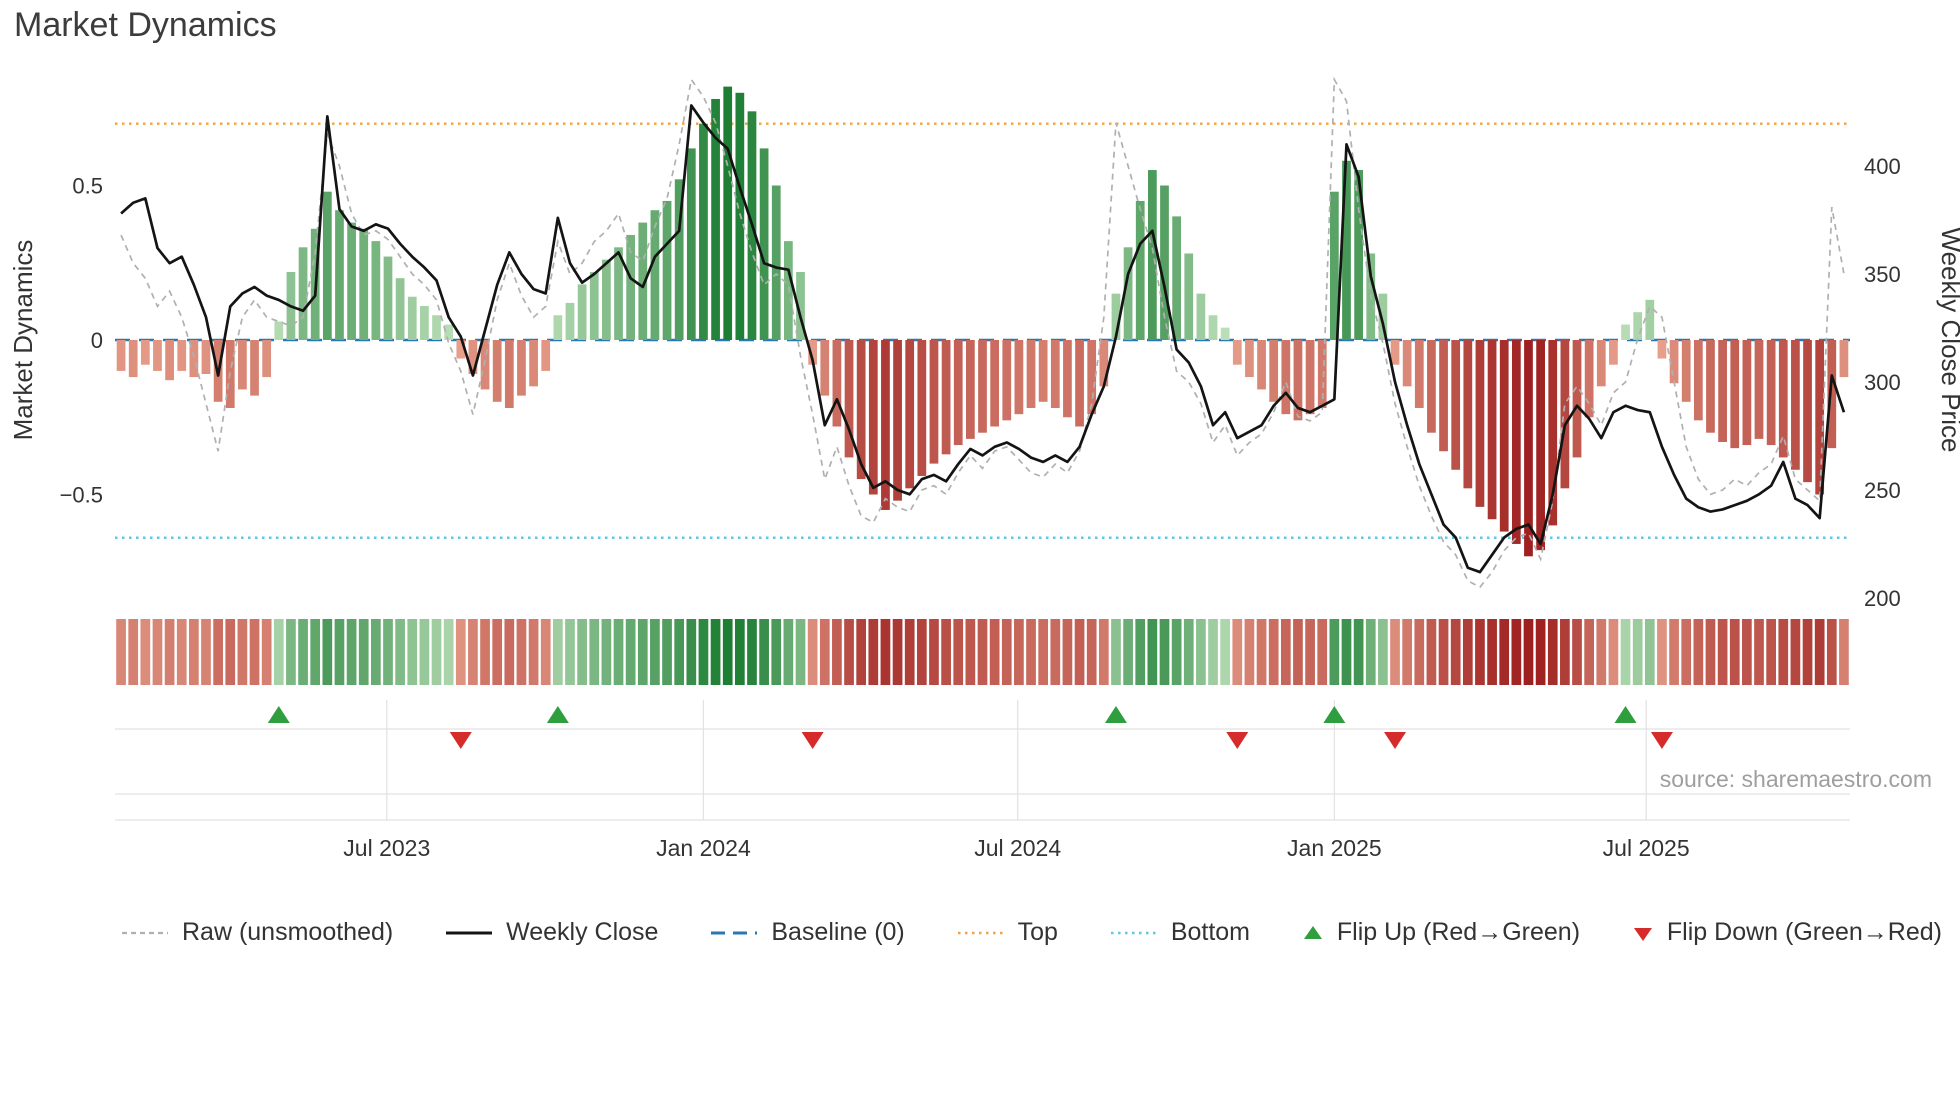 Image resolution: width=1960 pixels, height=1102 pixels. What do you see at coordinates (81, 341) in the screenshot?
I see `left-axis-ticks: 0.5 0 −0.5` at bounding box center [81, 341].